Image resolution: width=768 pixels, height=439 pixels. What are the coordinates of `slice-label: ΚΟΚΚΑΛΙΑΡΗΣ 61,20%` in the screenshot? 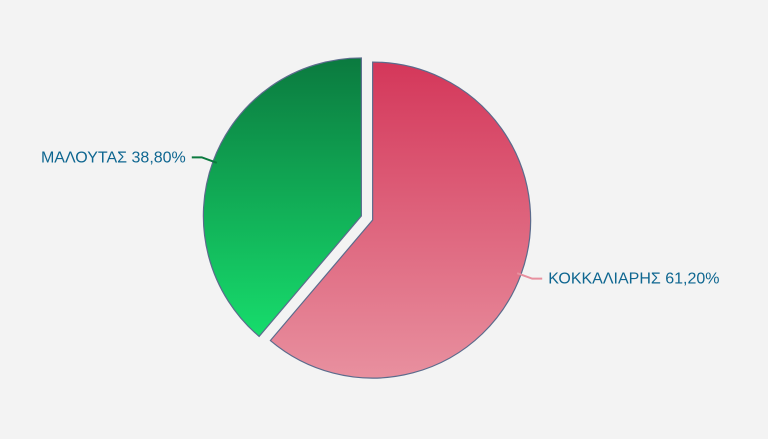 It's located at (633, 279).